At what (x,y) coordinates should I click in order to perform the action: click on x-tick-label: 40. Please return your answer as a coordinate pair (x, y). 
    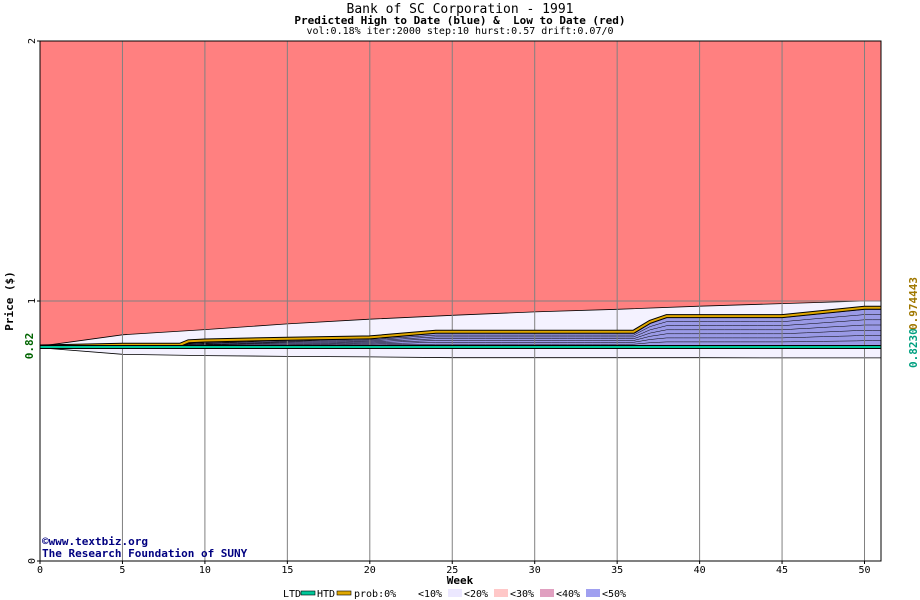
    Looking at the image, I should click on (700, 570).